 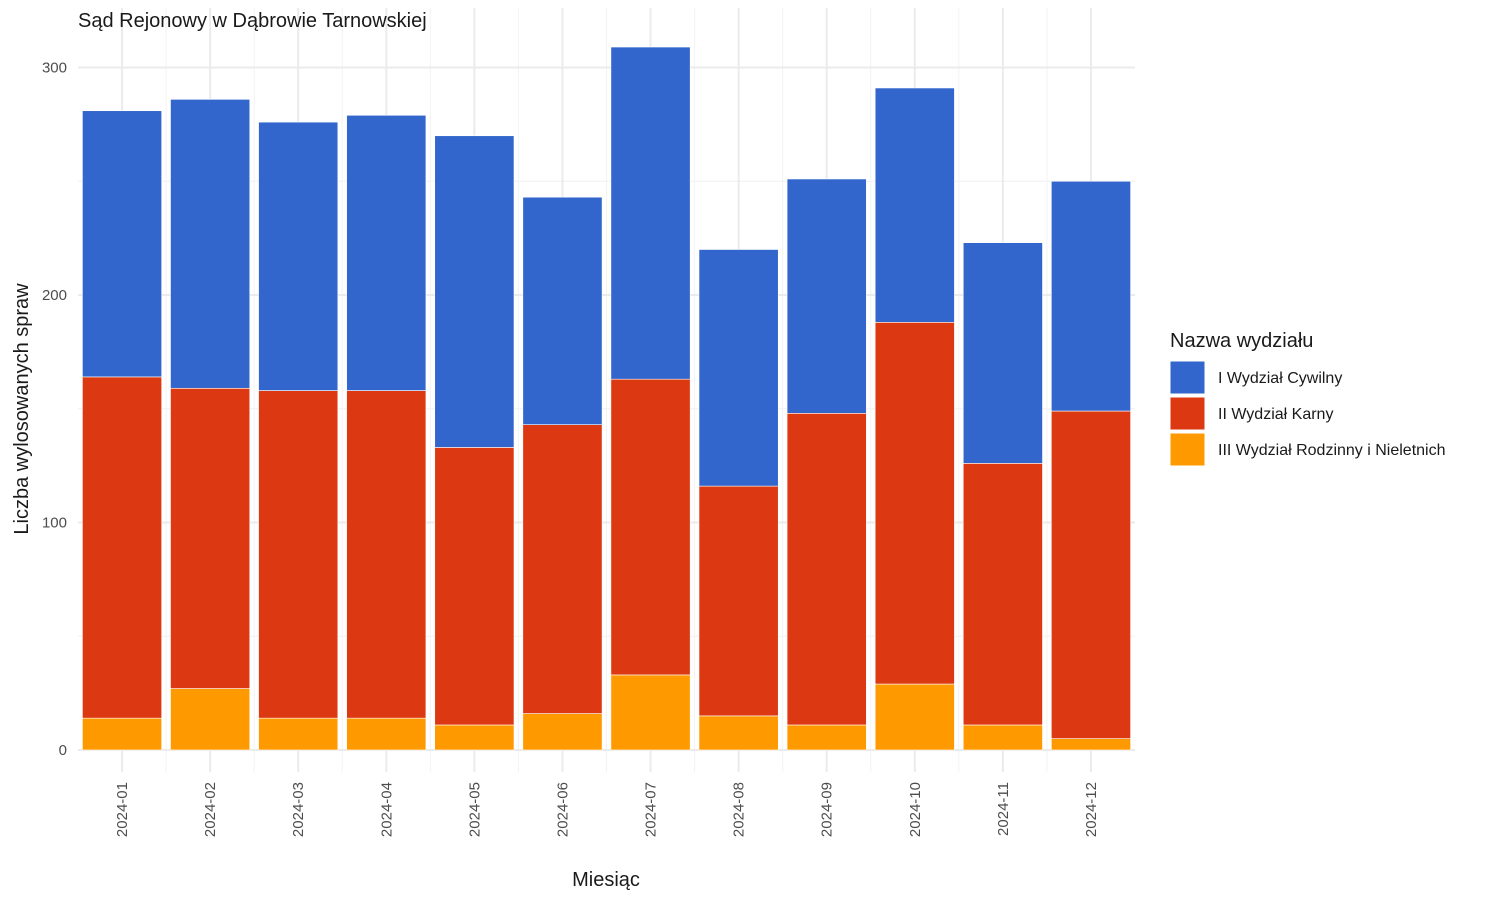 I want to click on bar-2024-09-iii-wydzia-rodzinny-i-nieletnich, so click(x=826, y=737).